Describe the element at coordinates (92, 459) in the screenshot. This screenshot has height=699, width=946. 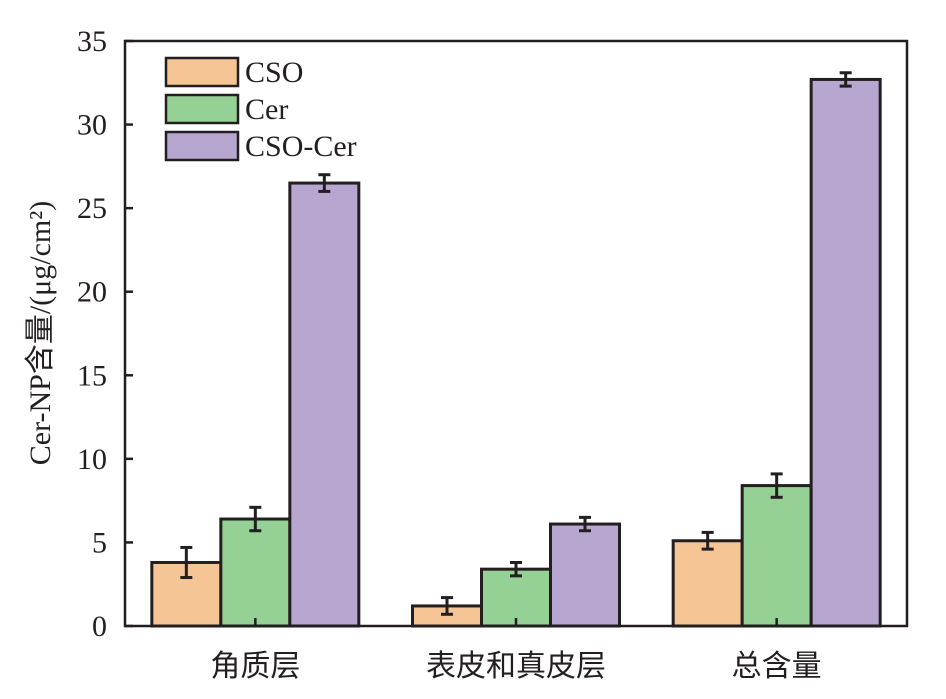
I see `y-tick-label: 10` at that location.